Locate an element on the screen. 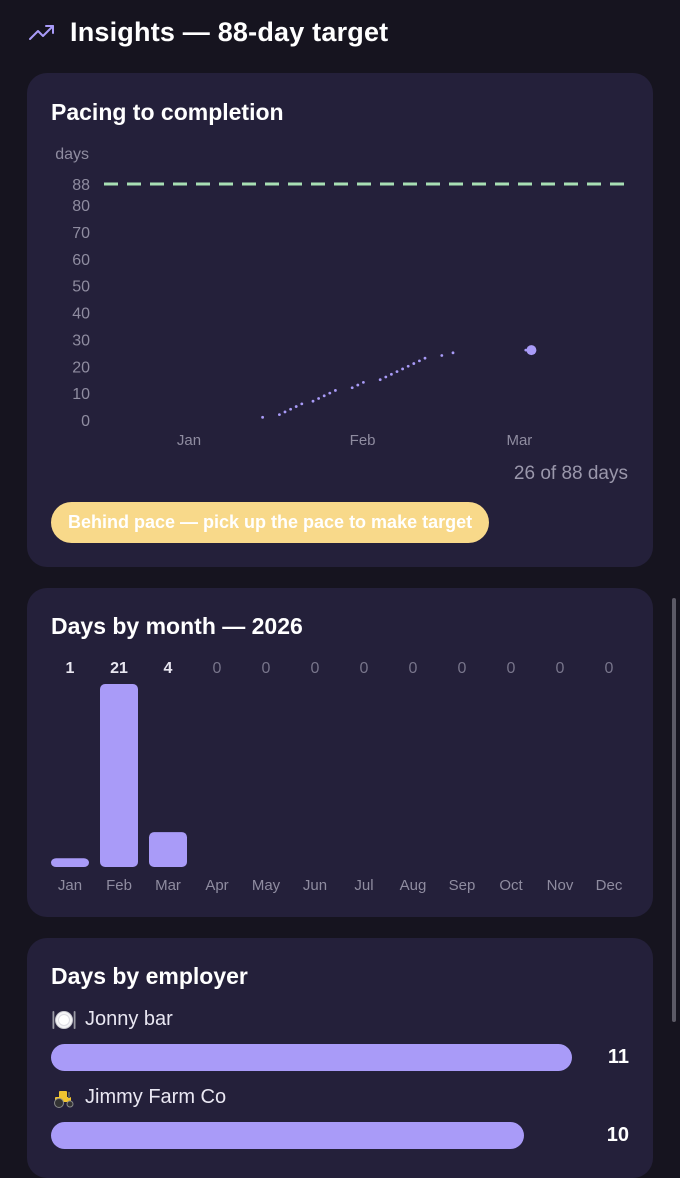 The height and width of the screenshot is (1178, 680). days-by-employer-title: Days by employer is located at coordinates (149, 976).